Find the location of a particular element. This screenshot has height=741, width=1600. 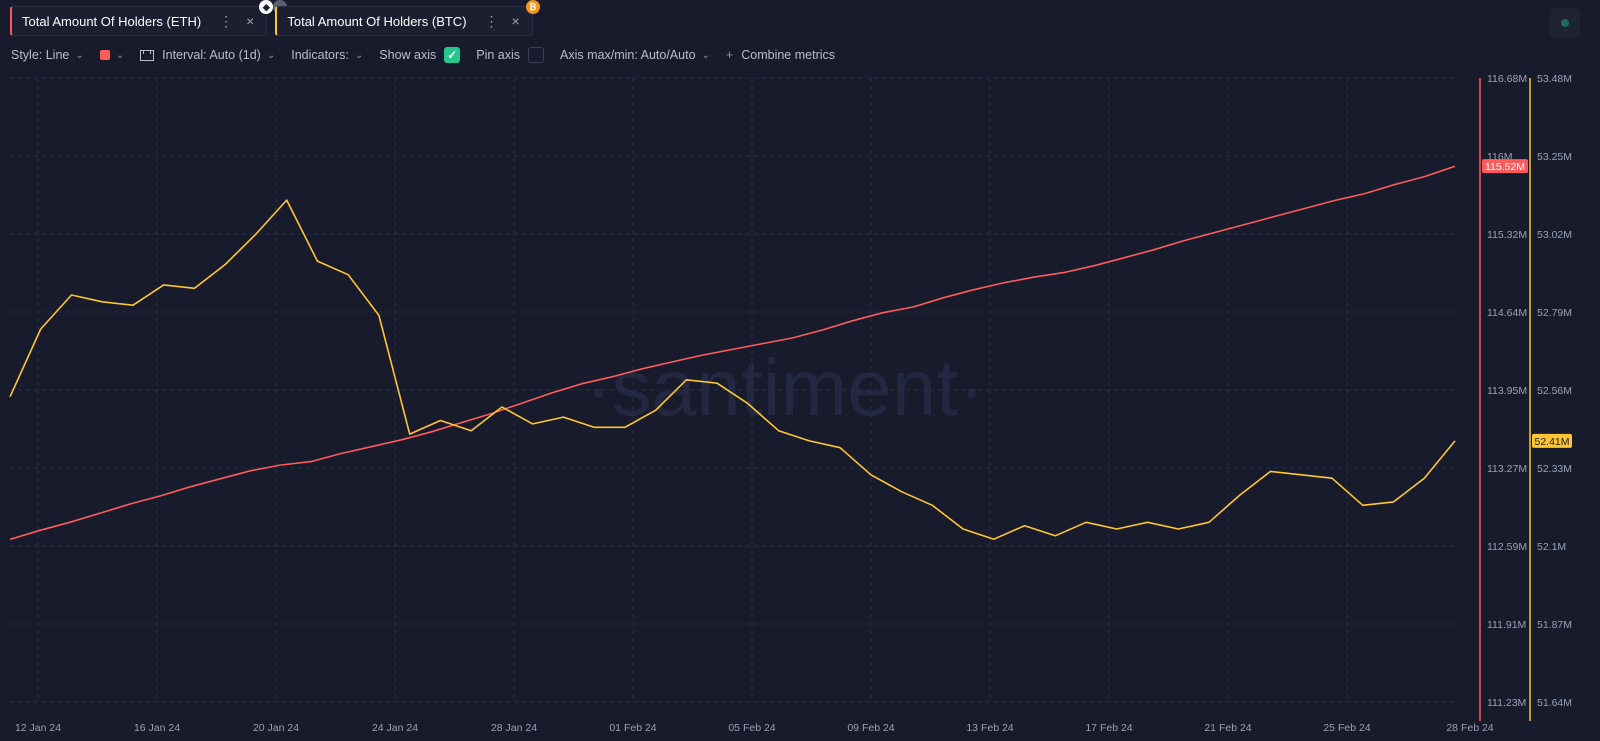

x-tick-label: 13 Feb 24 is located at coordinates (989, 728).